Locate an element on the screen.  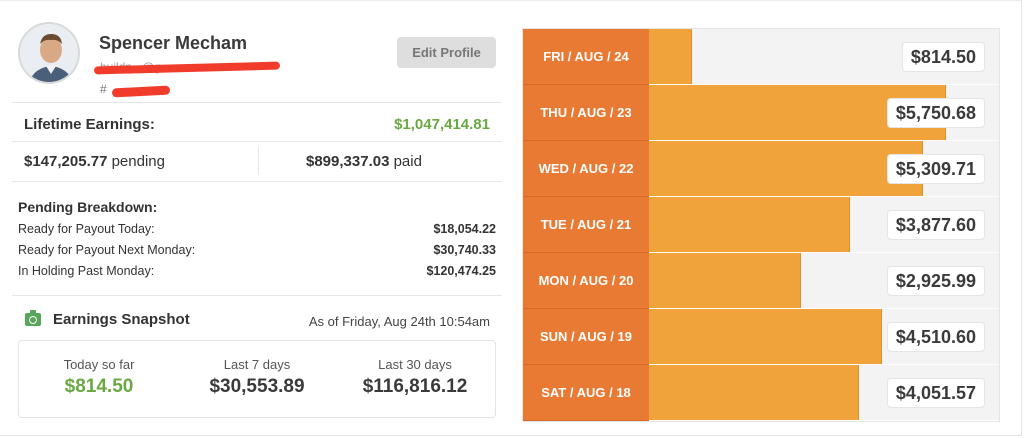
id-redaction-mark is located at coordinates (141, 91).